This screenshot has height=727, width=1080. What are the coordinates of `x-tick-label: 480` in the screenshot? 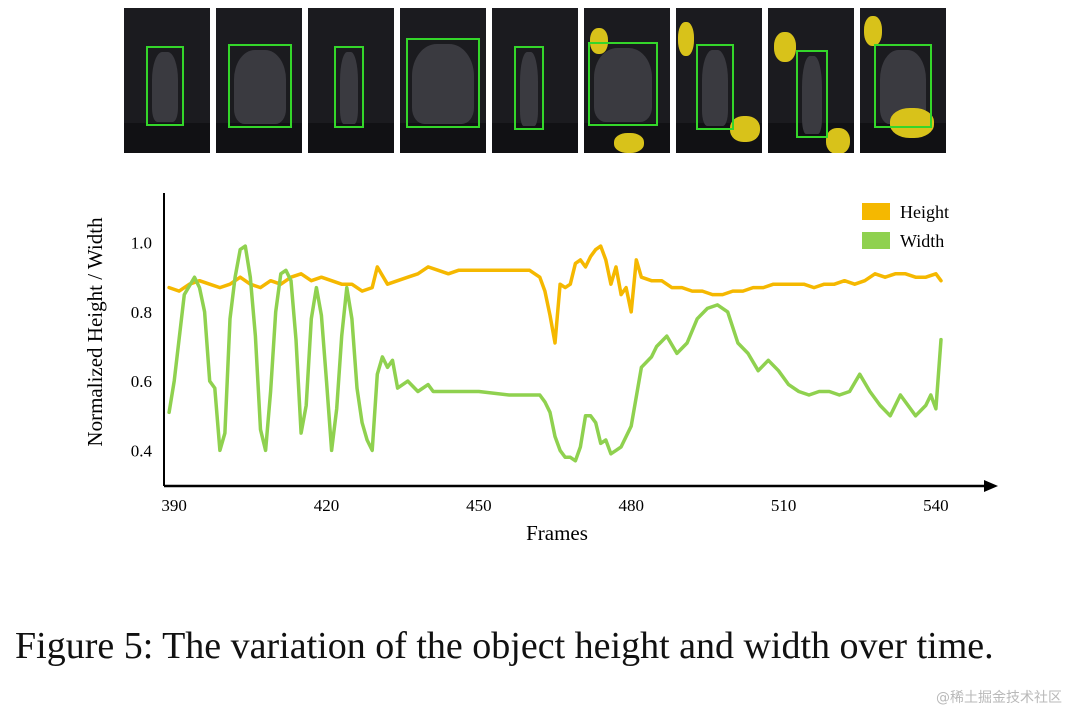 It's located at (631, 505).